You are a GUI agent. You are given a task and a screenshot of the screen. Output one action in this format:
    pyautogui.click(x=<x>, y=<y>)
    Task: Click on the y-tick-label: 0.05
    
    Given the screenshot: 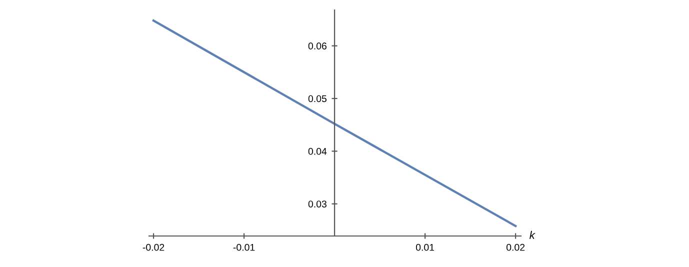 What is the action you would take?
    pyautogui.click(x=317, y=98)
    